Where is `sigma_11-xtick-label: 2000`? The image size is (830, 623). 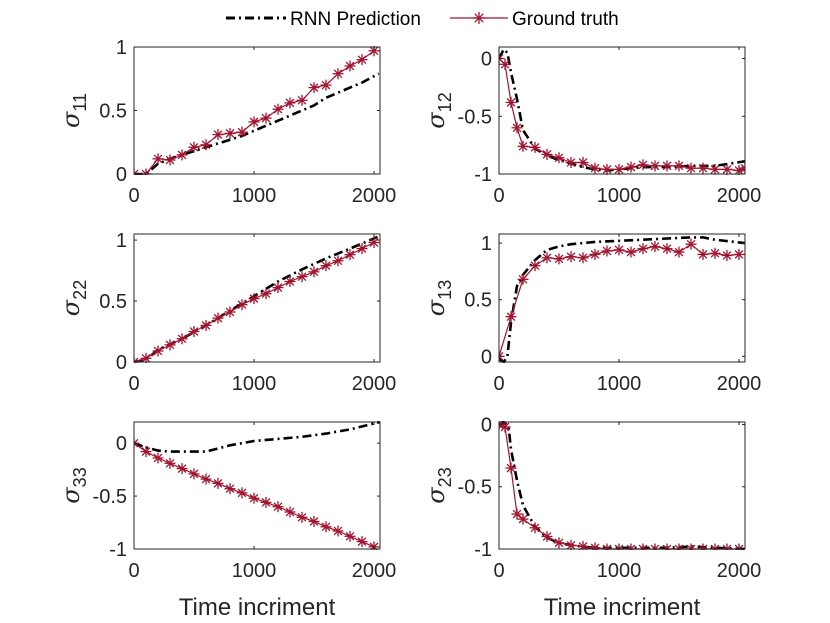 sigma_11-xtick-label: 2000 is located at coordinates (374, 196).